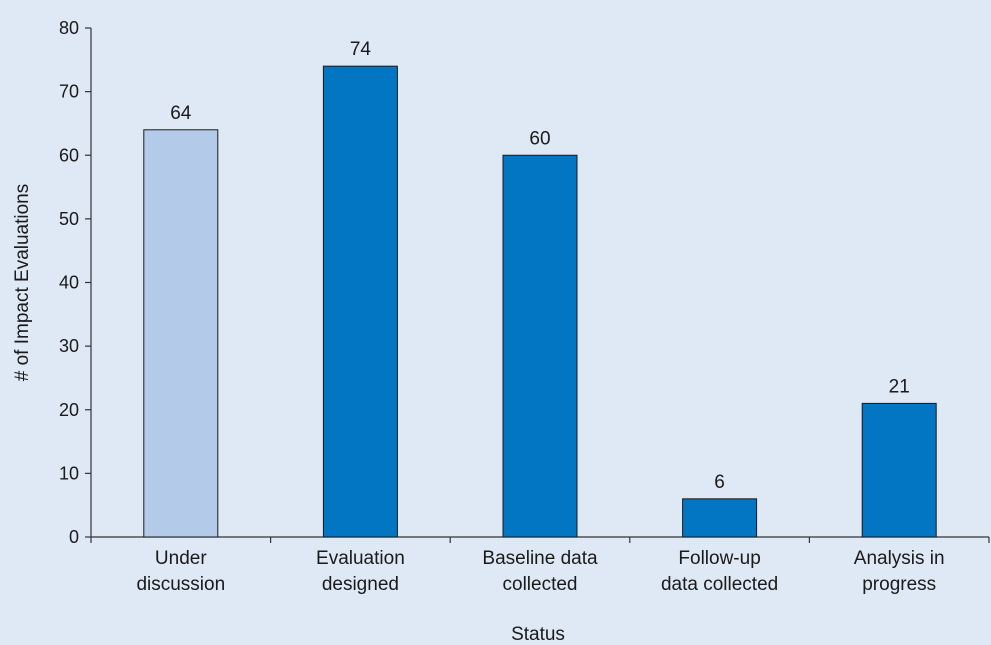 Image resolution: width=991 pixels, height=645 pixels. What do you see at coordinates (69, 155) in the screenshot?
I see `y-tick-label: 60` at bounding box center [69, 155].